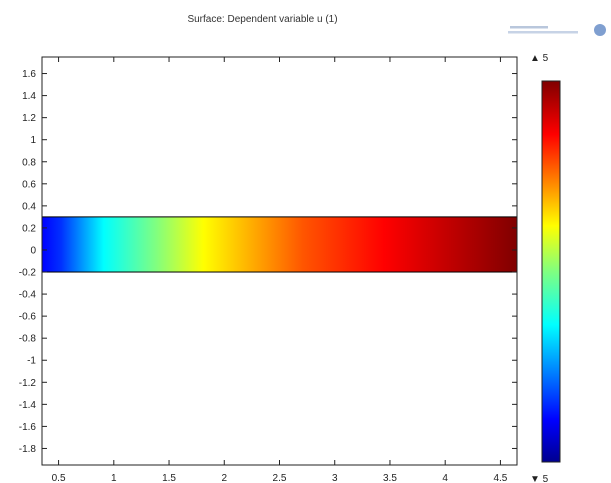 The height and width of the screenshot is (483, 611). I want to click on x-tick-label: 1.5, so click(169, 478).